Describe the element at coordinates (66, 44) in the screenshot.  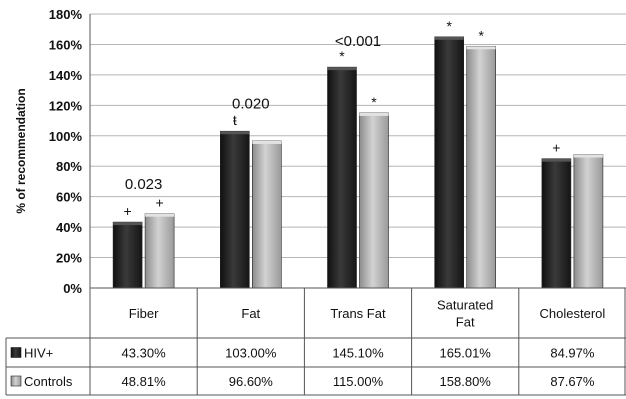
I see `y-tick-label: 160%` at that location.